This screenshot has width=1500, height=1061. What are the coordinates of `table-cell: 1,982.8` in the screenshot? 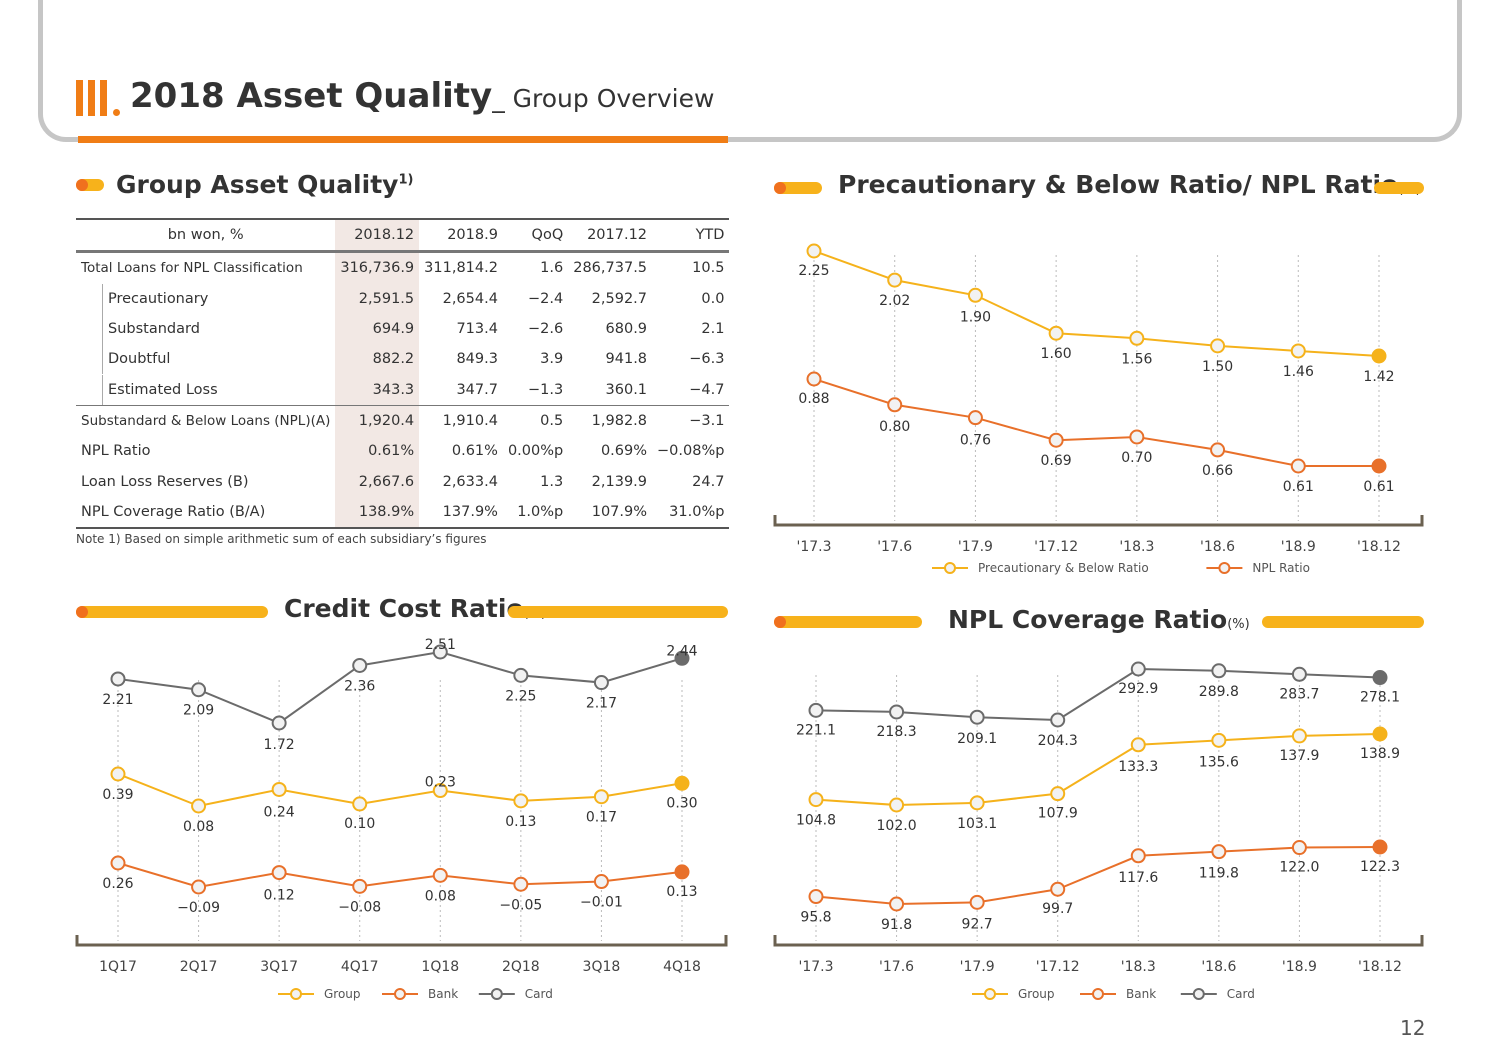 It's located at (610, 420).